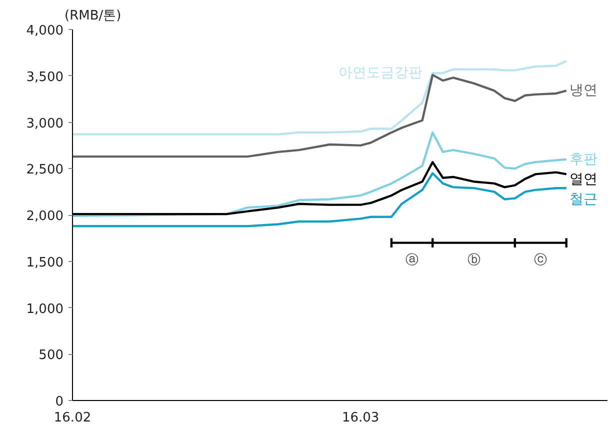 Image resolution: width=615 pixels, height=426 pixels. I want to click on x-tick-label: 16.02, so click(73, 418).